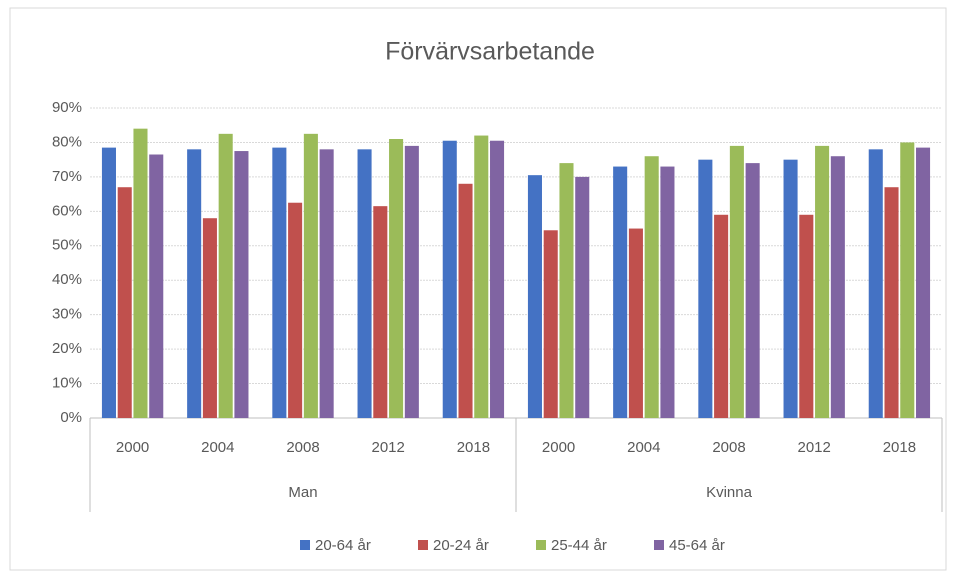  What do you see at coordinates (67, 314) in the screenshot?
I see `y-tick-label: 30%` at bounding box center [67, 314].